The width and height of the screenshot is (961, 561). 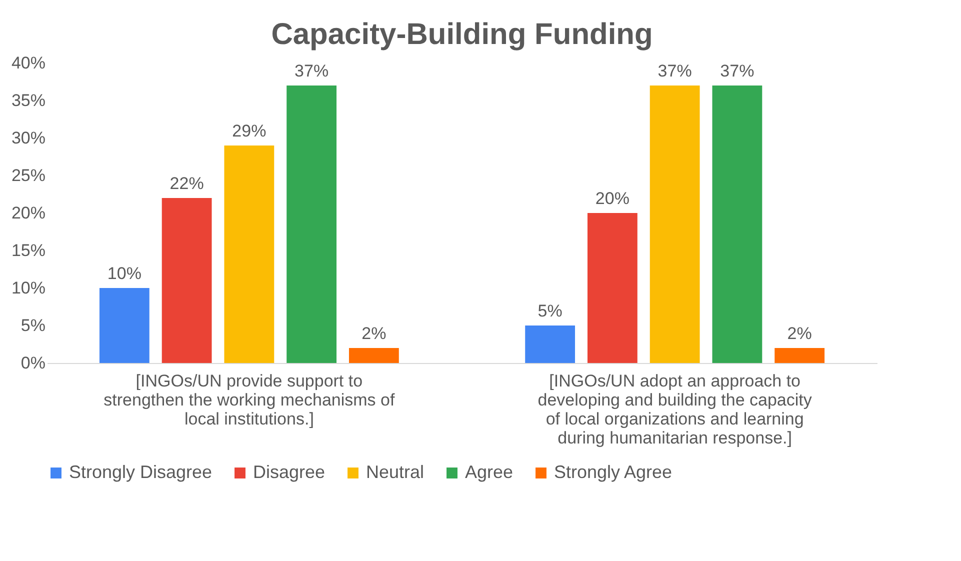 I want to click on y-tick-label: 5%, so click(x=33, y=325).